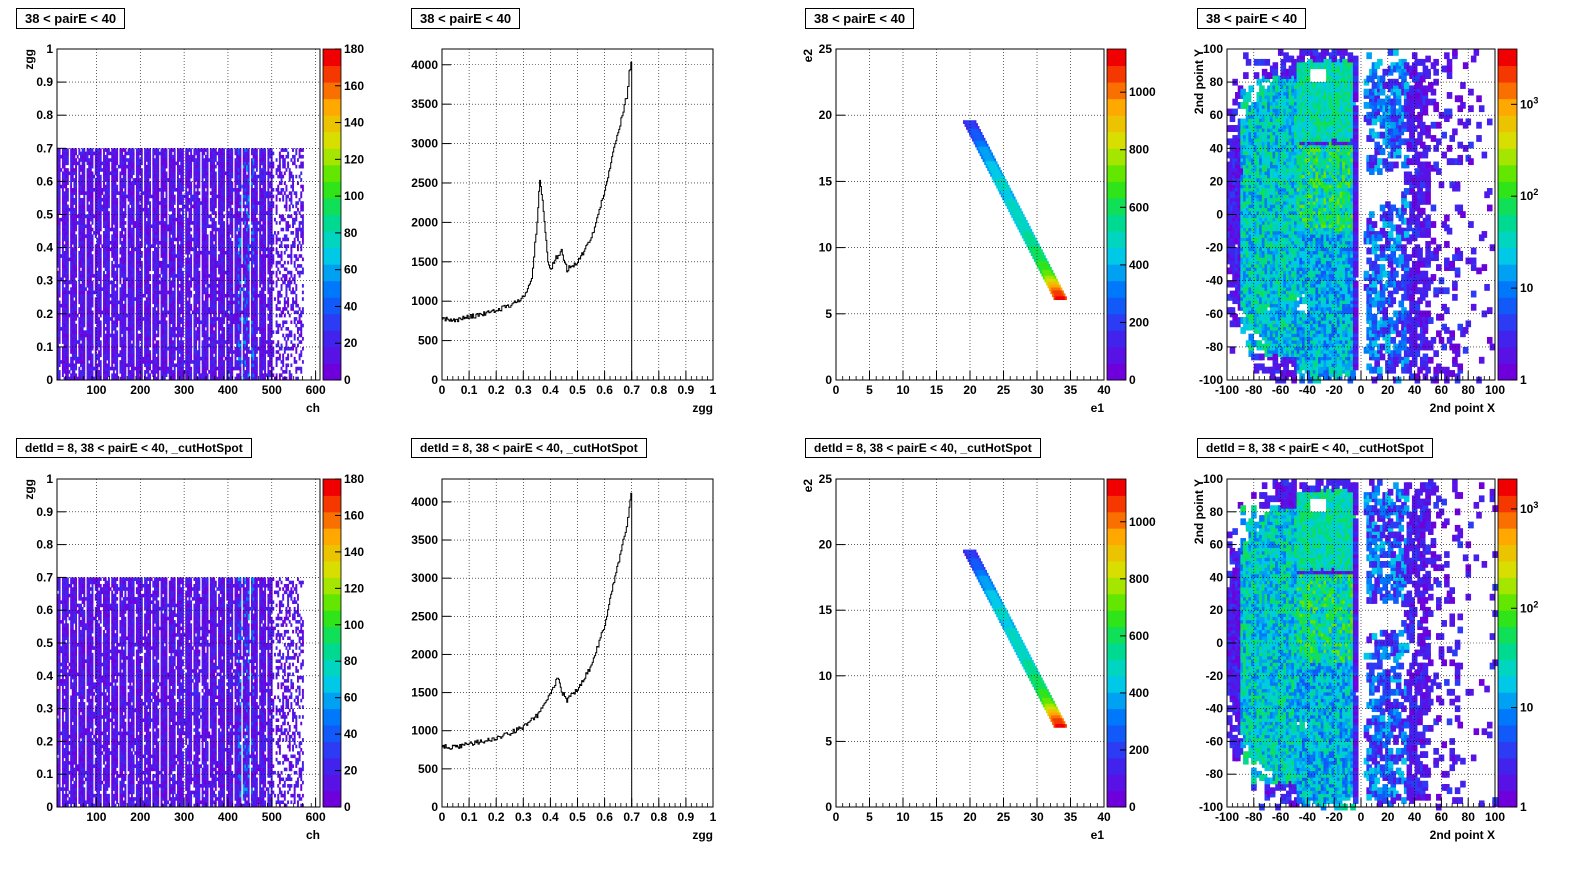 Image resolution: width=1596 pixels, height=872 pixels. I want to click on x-tick-label: 20, so click(970, 390).